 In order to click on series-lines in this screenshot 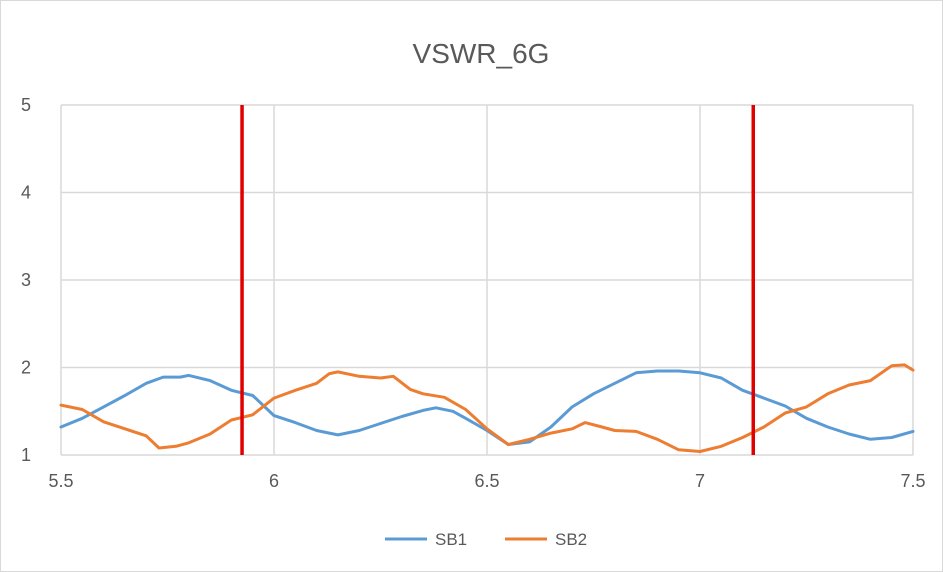, I will do `click(487, 408)`.